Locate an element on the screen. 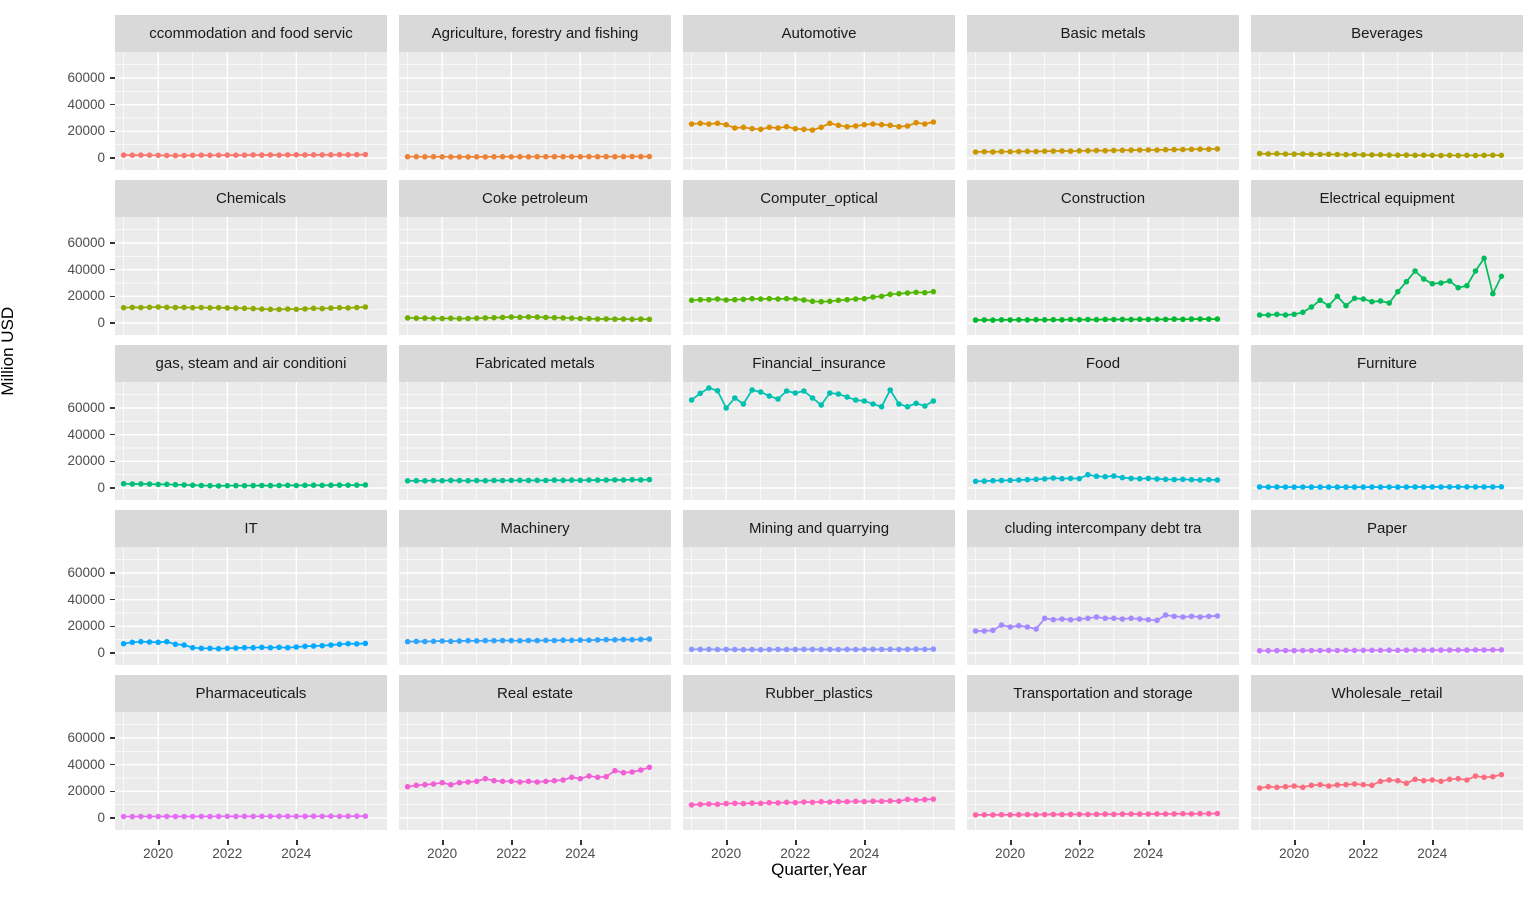 Image resolution: width=1533 pixels, height=900 pixels. facet-strip: Coke petroleum is located at coordinates (535, 198).